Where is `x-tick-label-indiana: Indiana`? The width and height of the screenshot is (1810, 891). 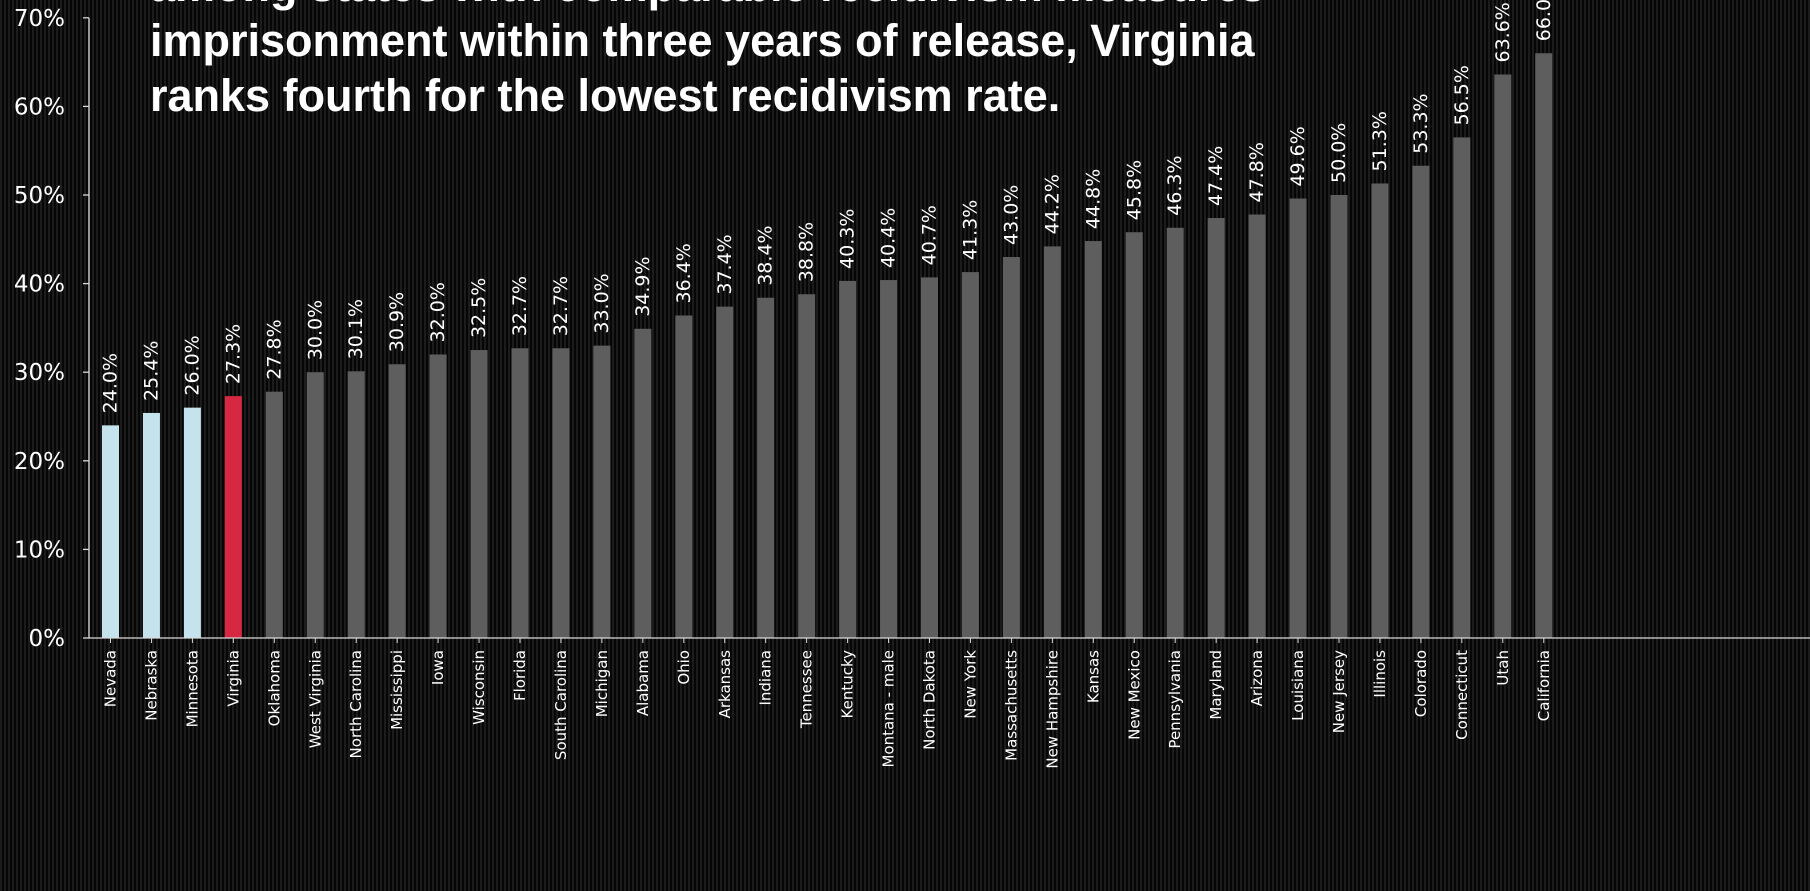
x-tick-label-indiana: Indiana is located at coordinates (766, 678).